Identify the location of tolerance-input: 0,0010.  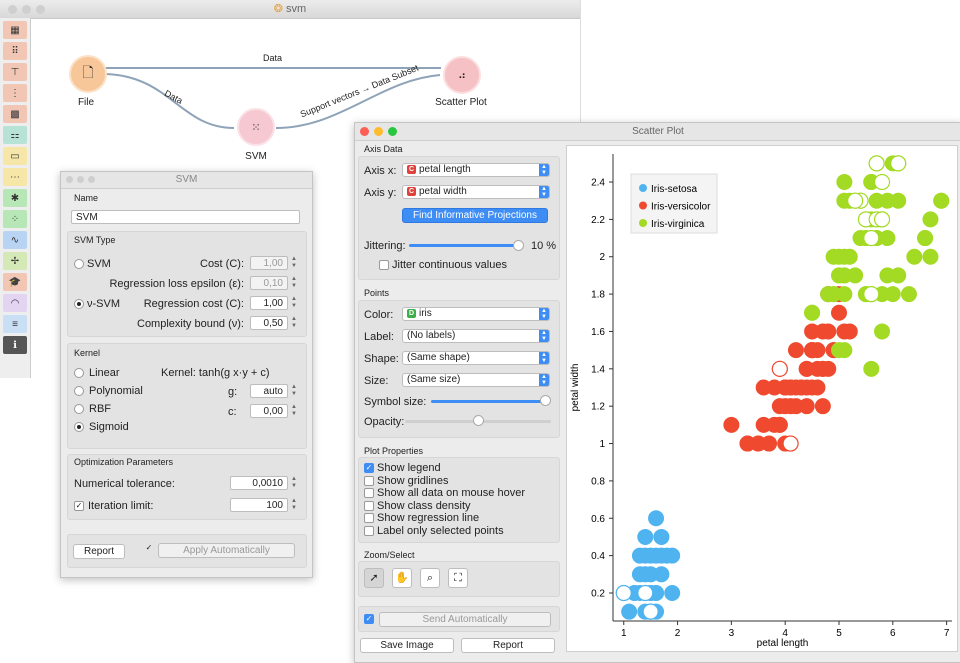
(259, 483).